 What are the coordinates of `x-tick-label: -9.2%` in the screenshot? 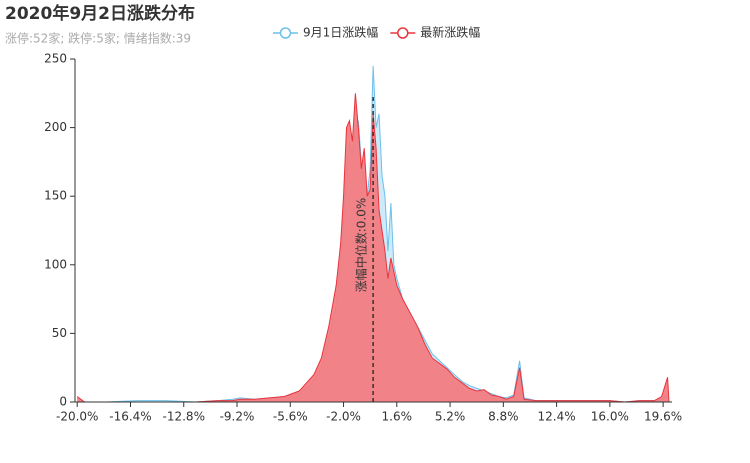 It's located at (237, 417).